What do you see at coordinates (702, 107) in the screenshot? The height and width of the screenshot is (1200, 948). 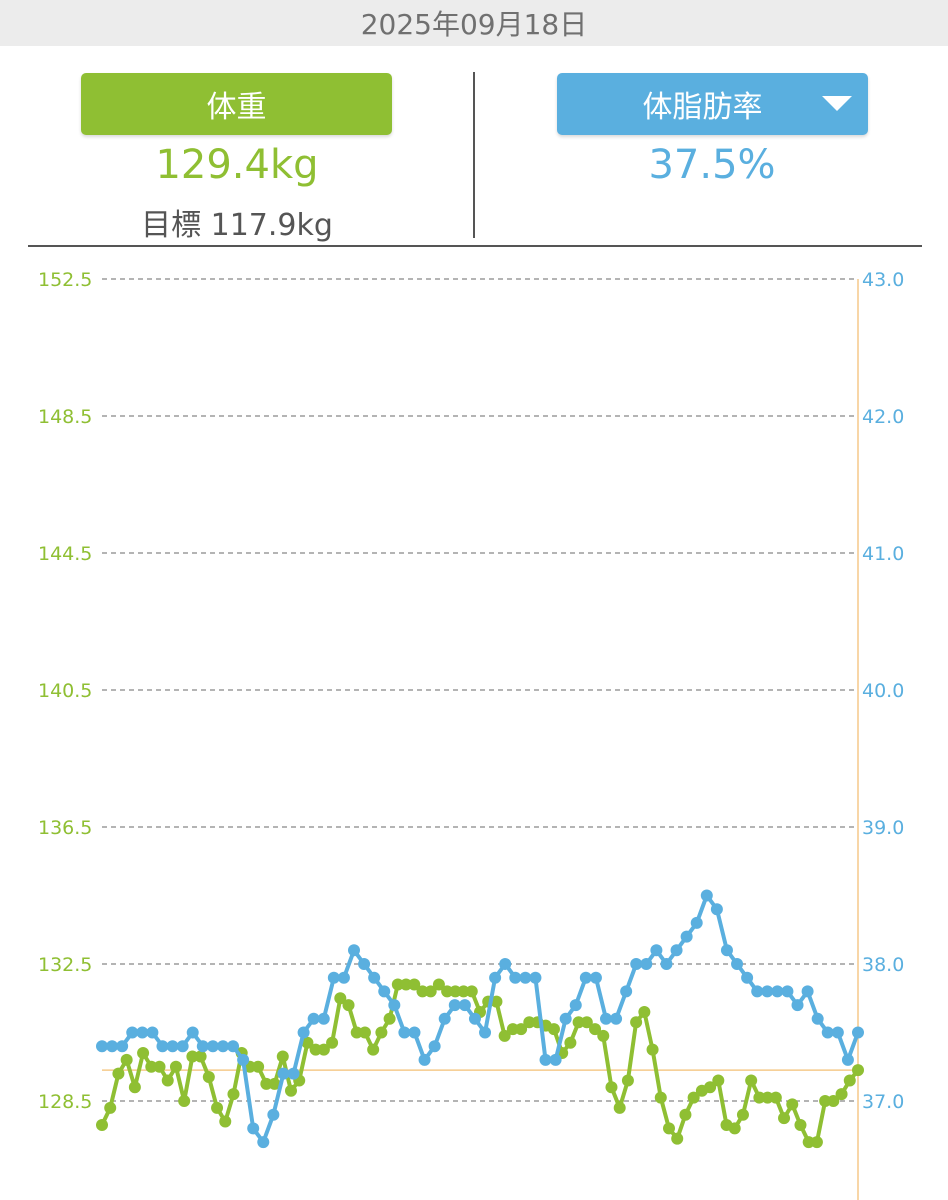 I see `body-fat-label: 体脂肪率` at bounding box center [702, 107].